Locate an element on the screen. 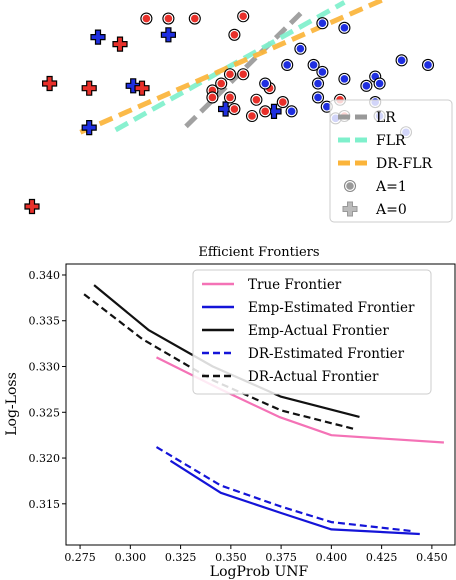 The height and width of the screenshot is (580, 456). frontier-legend-label: DR-Actual Frontier is located at coordinates (313, 377).